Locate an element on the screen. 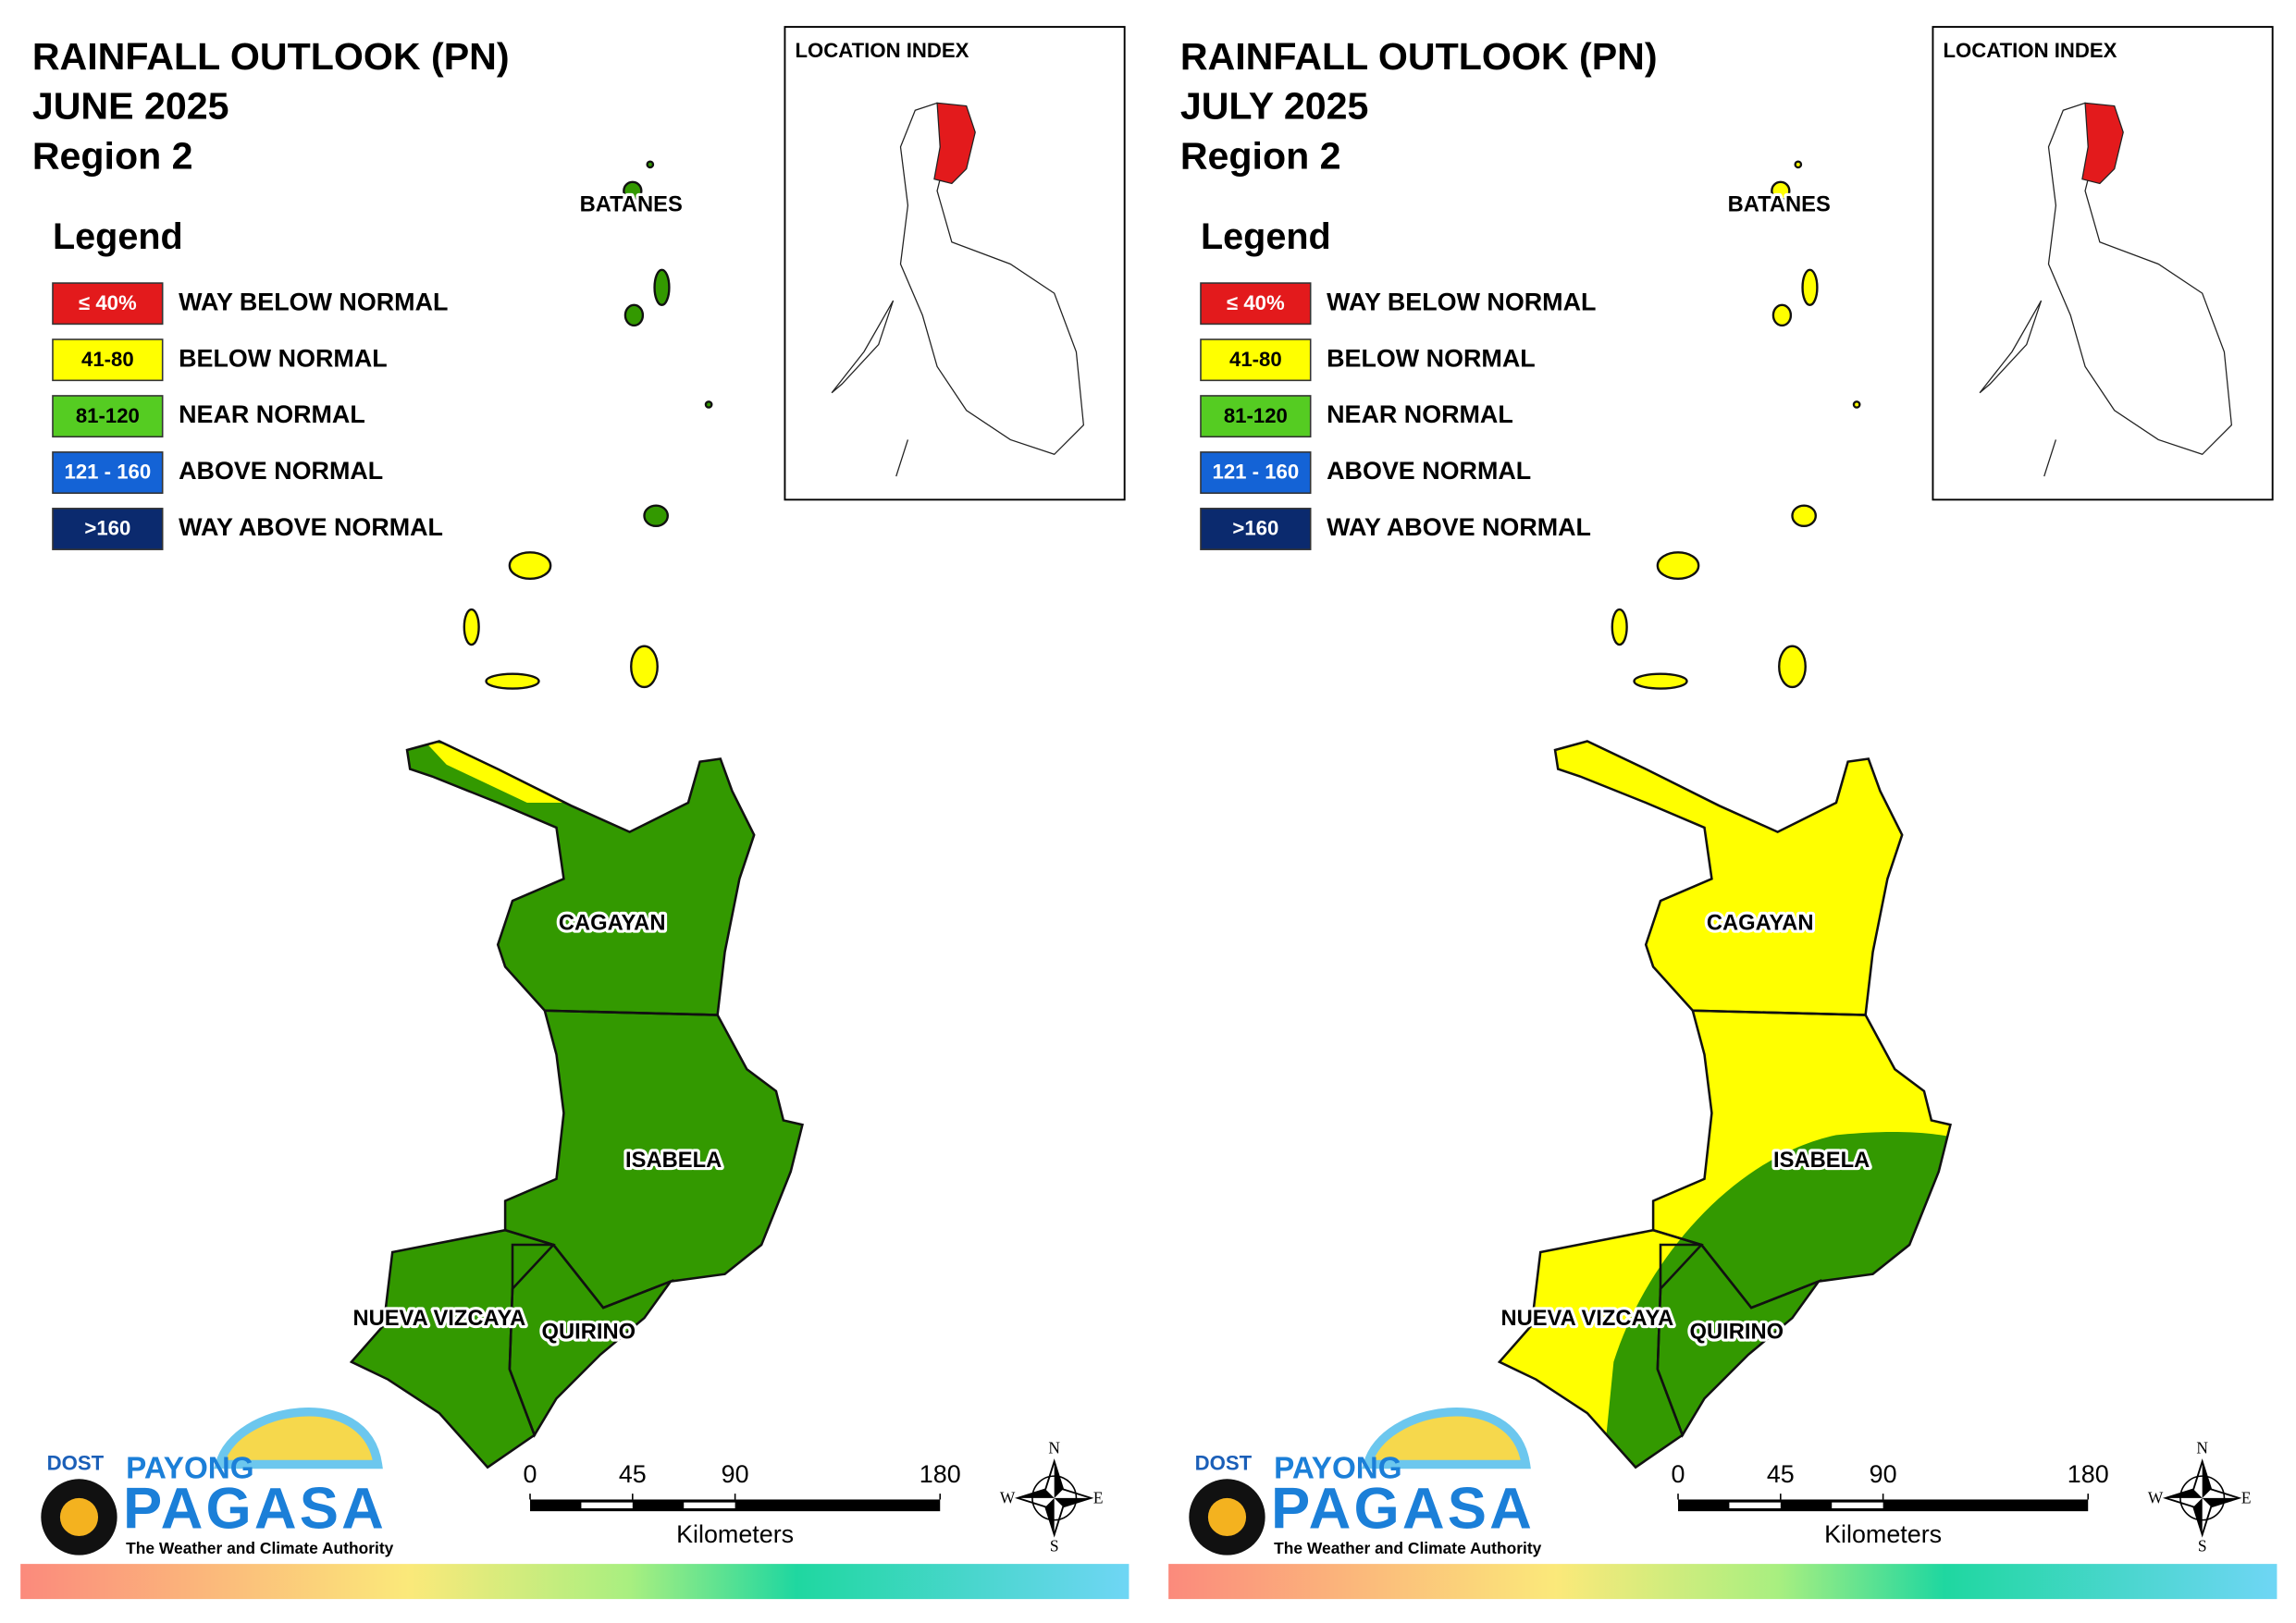  legend-range: ≤ 40% is located at coordinates (1256, 302).